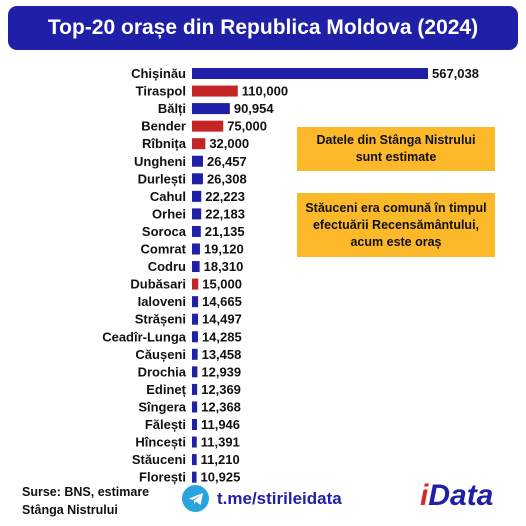 This screenshot has height=526, width=526. I want to click on category-label: Fălești, so click(165, 424).